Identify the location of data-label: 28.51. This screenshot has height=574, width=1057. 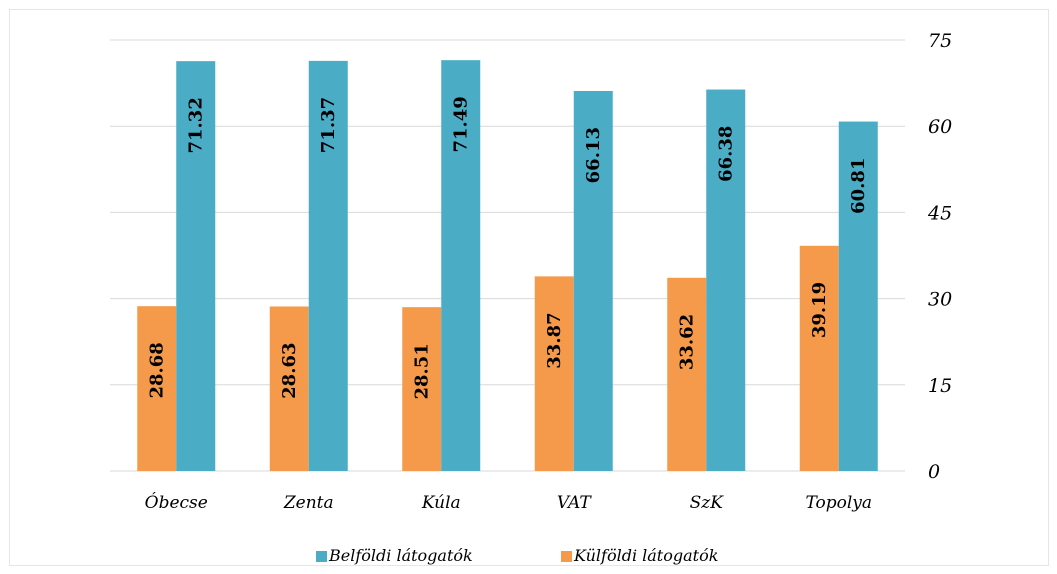
(422, 371).